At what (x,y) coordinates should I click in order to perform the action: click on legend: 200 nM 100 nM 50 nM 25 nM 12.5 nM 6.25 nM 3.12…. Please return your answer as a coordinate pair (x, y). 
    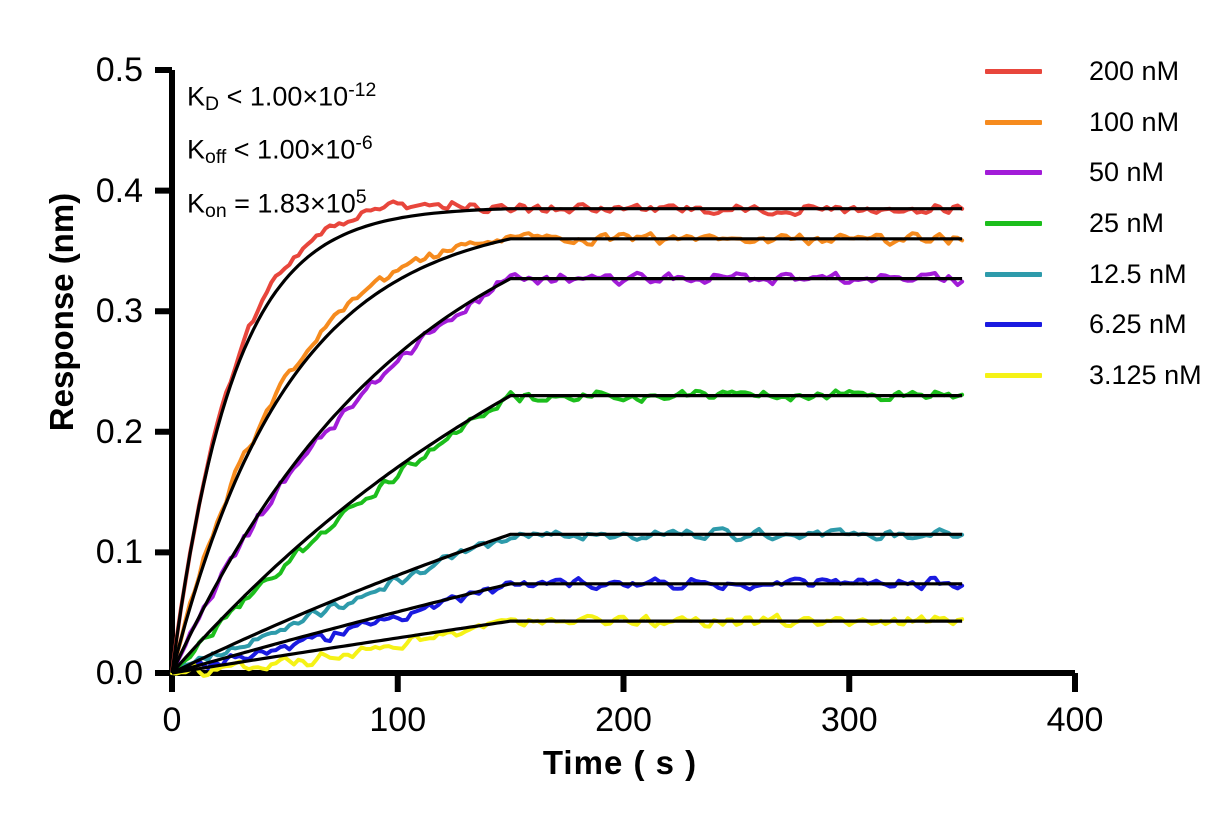
    Looking at the image, I should click on (1093, 223).